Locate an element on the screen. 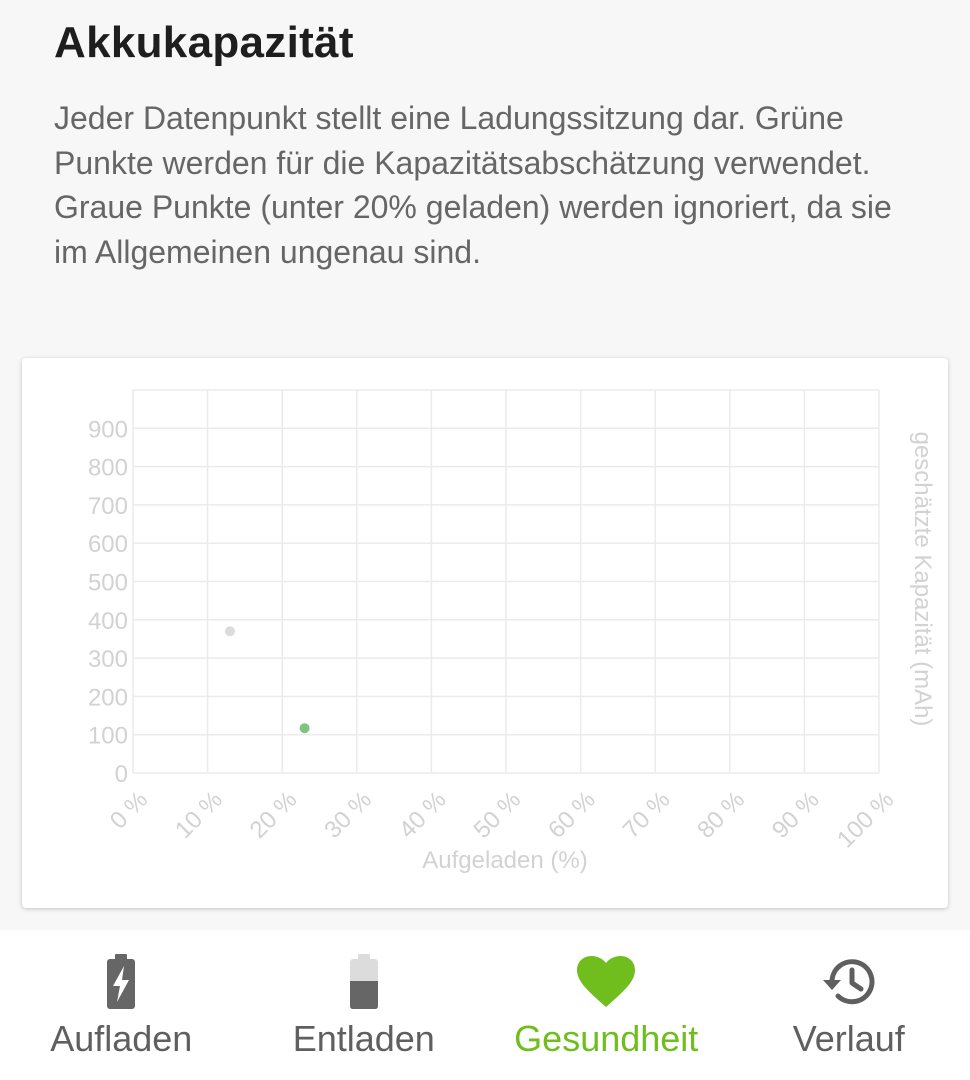 The height and width of the screenshot is (1080, 970). y-tick-label: 400 is located at coordinates (108, 621).